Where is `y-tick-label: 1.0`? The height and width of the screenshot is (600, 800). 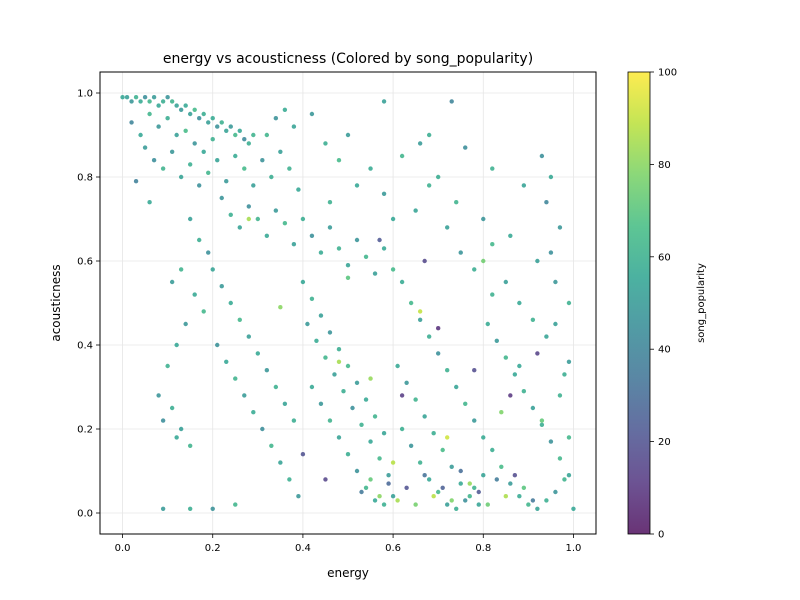 y-tick-label: 1.0 is located at coordinates (85, 94).